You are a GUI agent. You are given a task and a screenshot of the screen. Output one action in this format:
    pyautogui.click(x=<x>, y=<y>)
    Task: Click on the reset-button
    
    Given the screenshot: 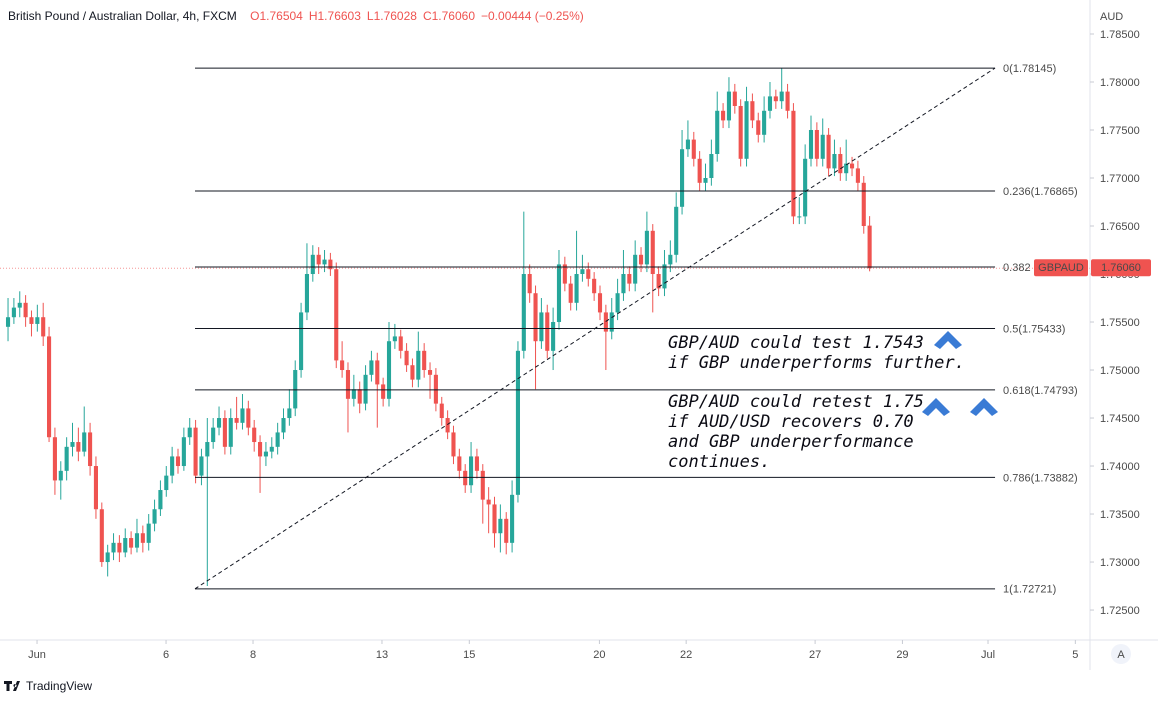 What is the action you would take?
    pyautogui.click(x=1121, y=654)
    